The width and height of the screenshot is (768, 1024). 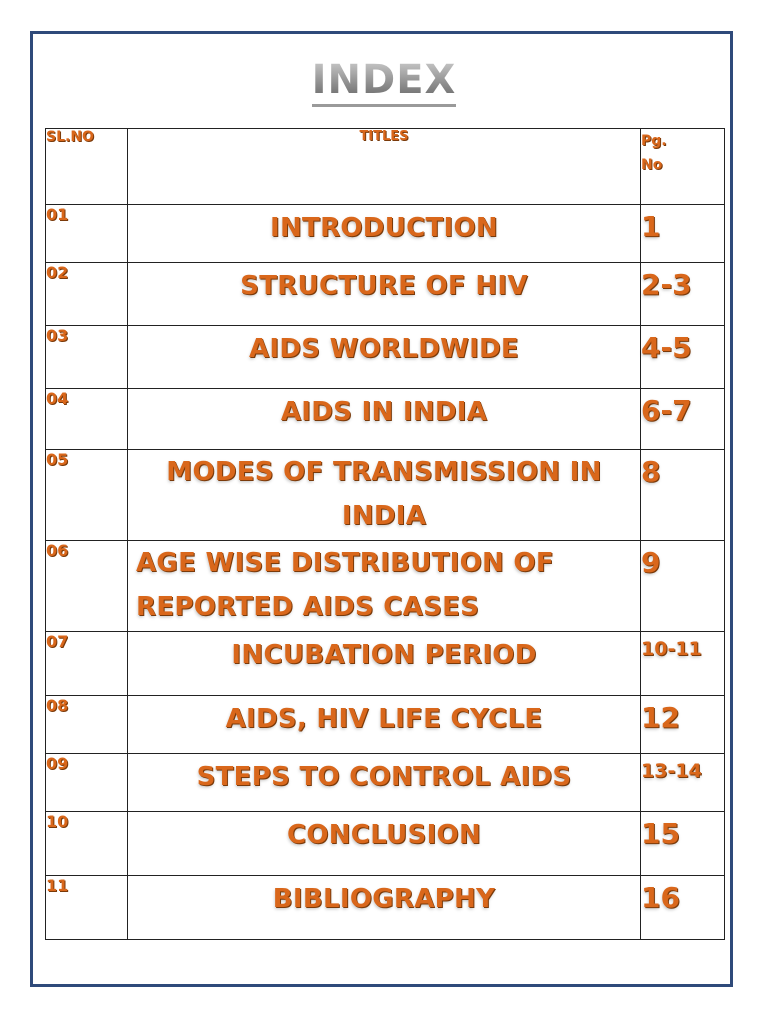 What do you see at coordinates (682, 495) in the screenshot?
I see `row-page: 8` at bounding box center [682, 495].